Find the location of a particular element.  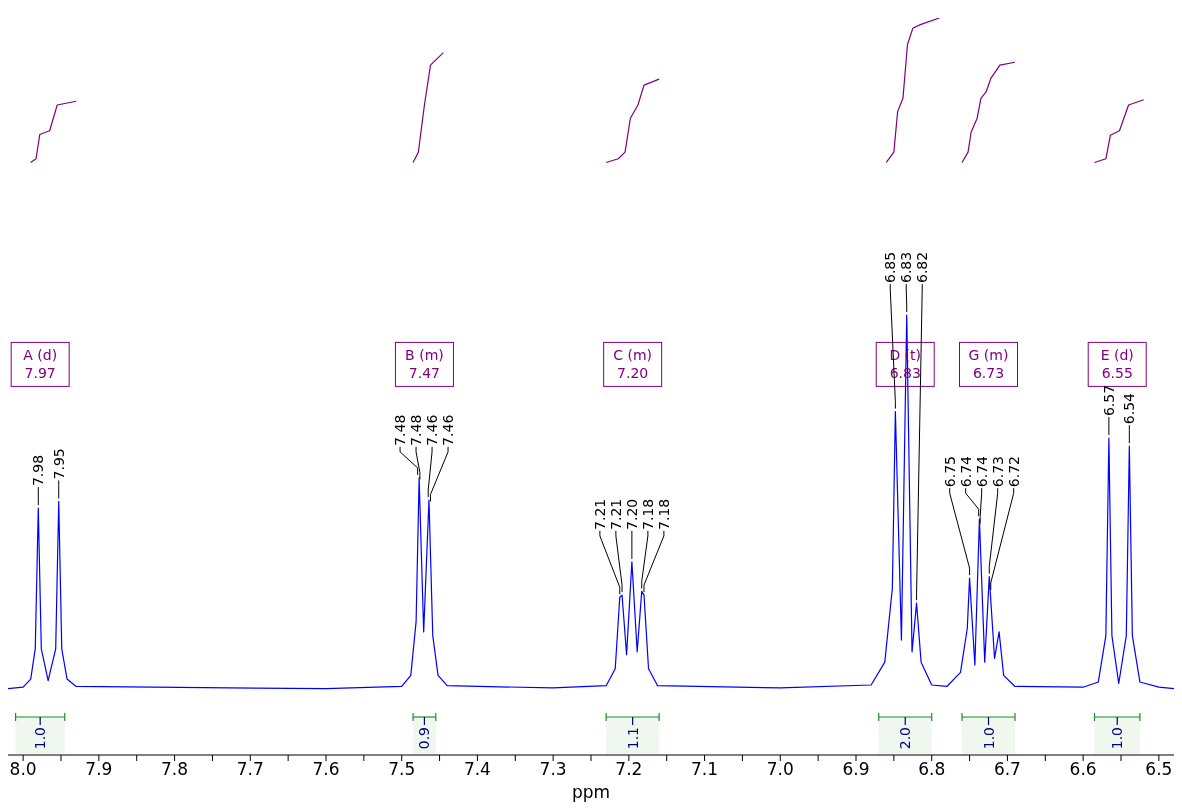

x-tick-label: 8.0 is located at coordinates (23, 769).